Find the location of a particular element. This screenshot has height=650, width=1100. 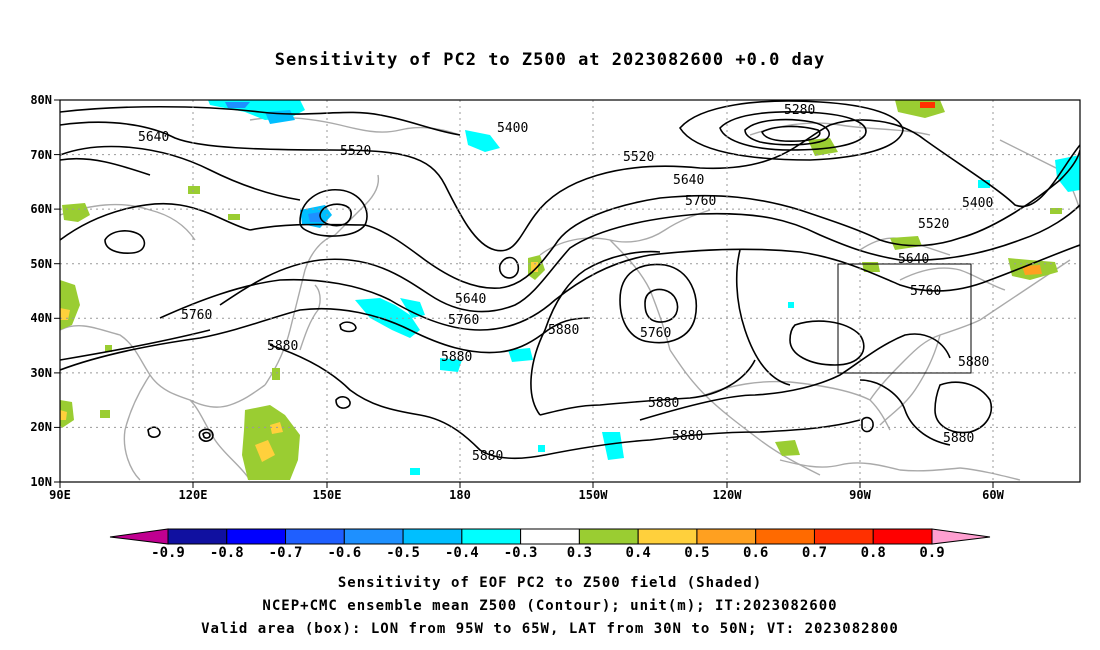

colorbar-label: 0.6 is located at coordinates (755, 553).